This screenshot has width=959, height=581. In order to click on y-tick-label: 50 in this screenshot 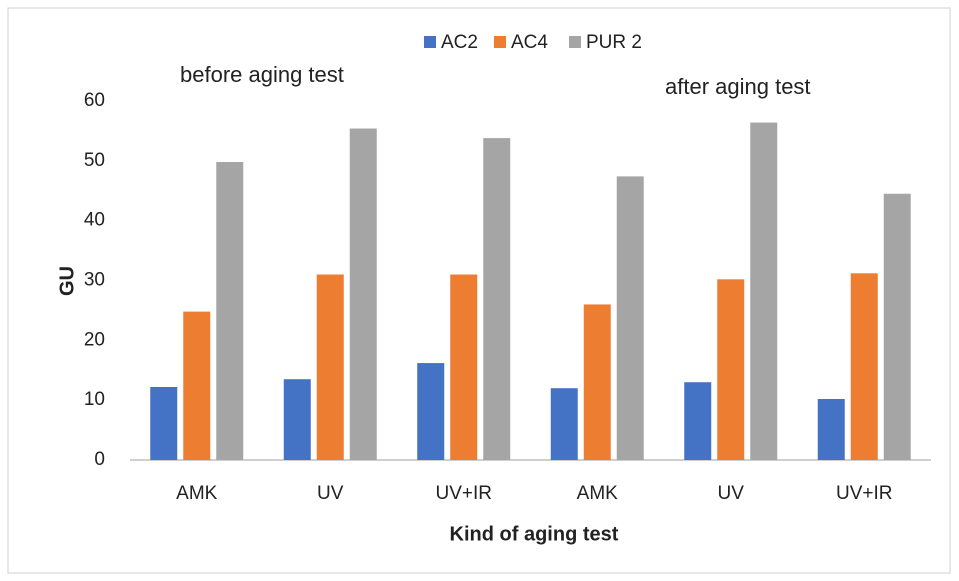, I will do `click(94, 160)`.